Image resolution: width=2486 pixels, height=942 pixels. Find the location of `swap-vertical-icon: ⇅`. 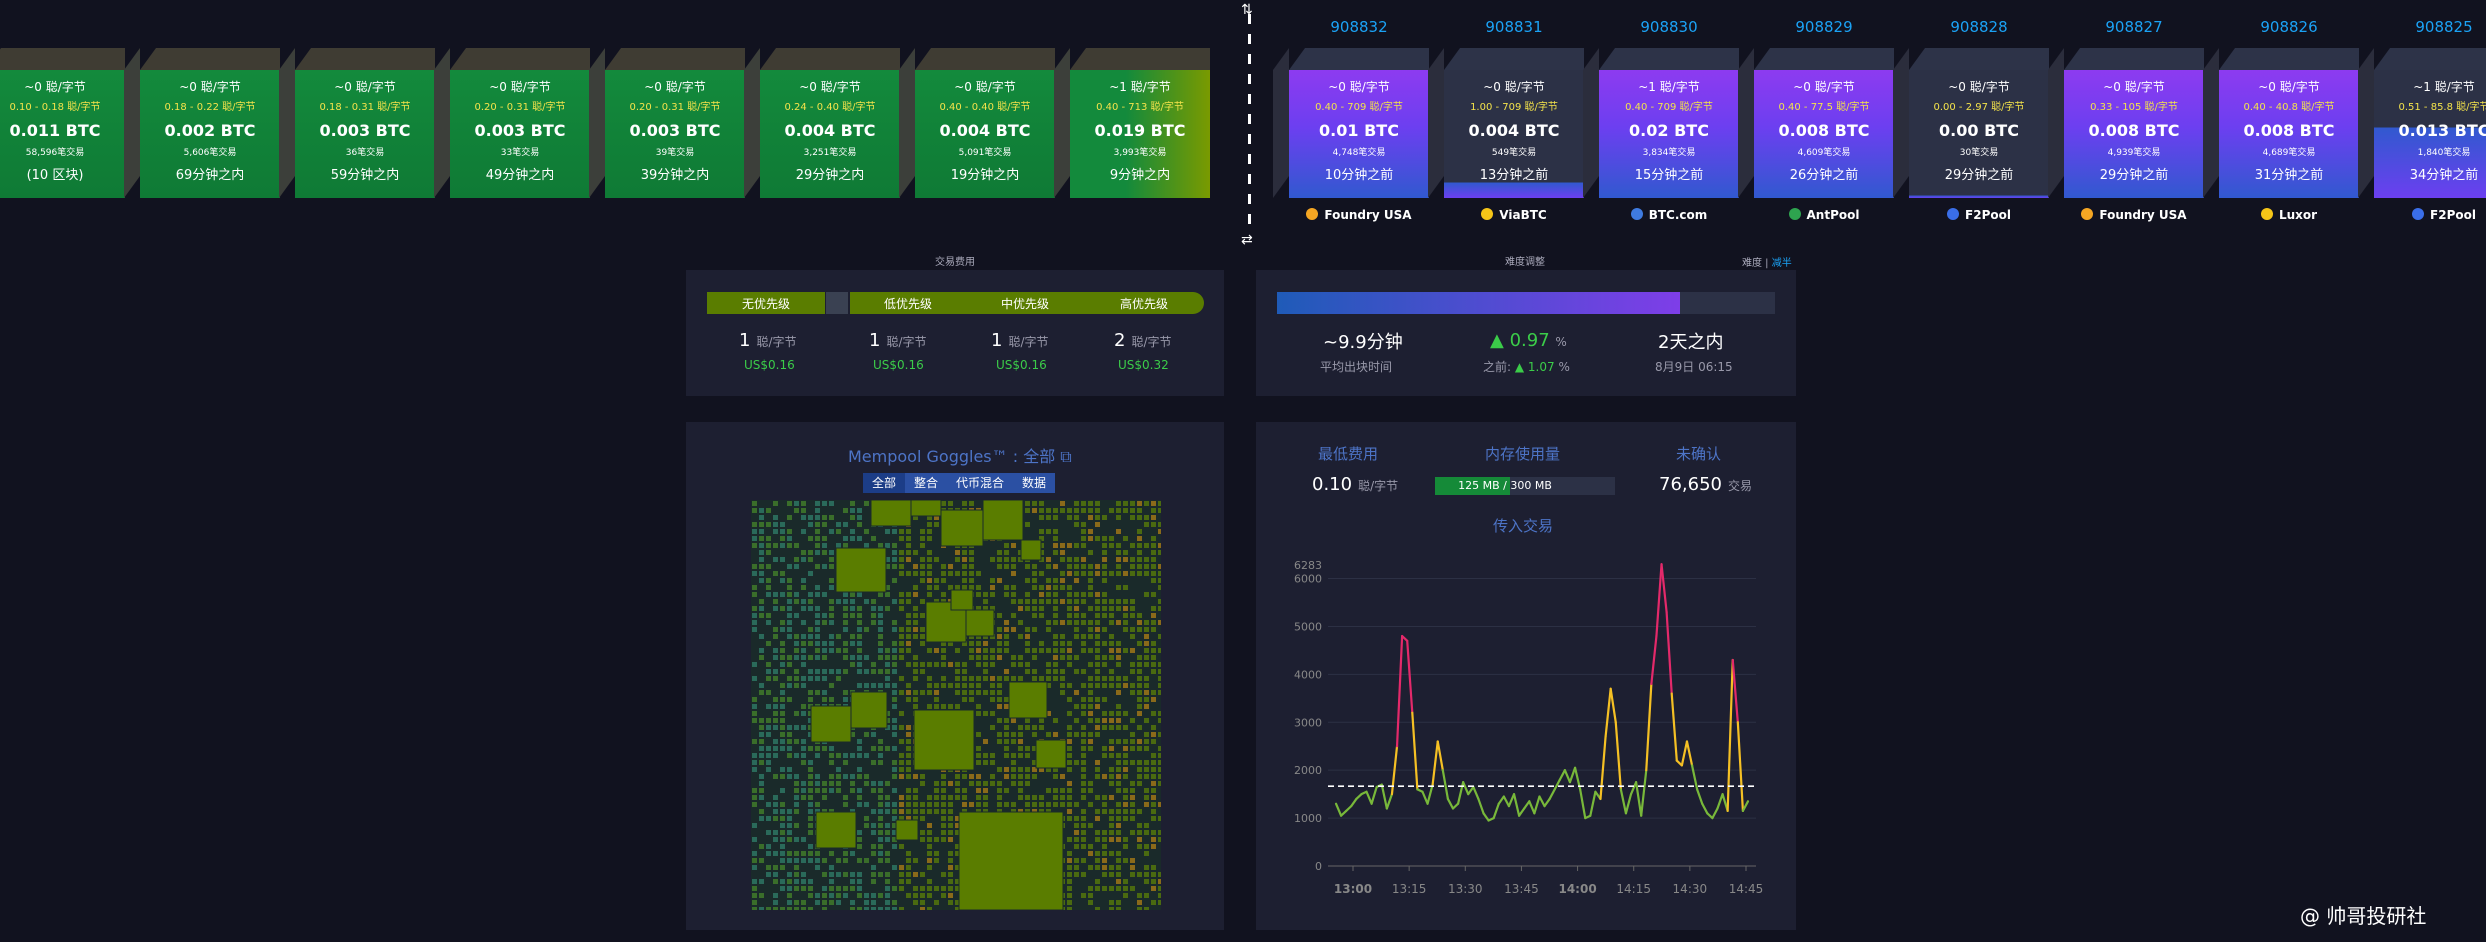

swap-vertical-icon: ⇅ is located at coordinates (1247, 10).